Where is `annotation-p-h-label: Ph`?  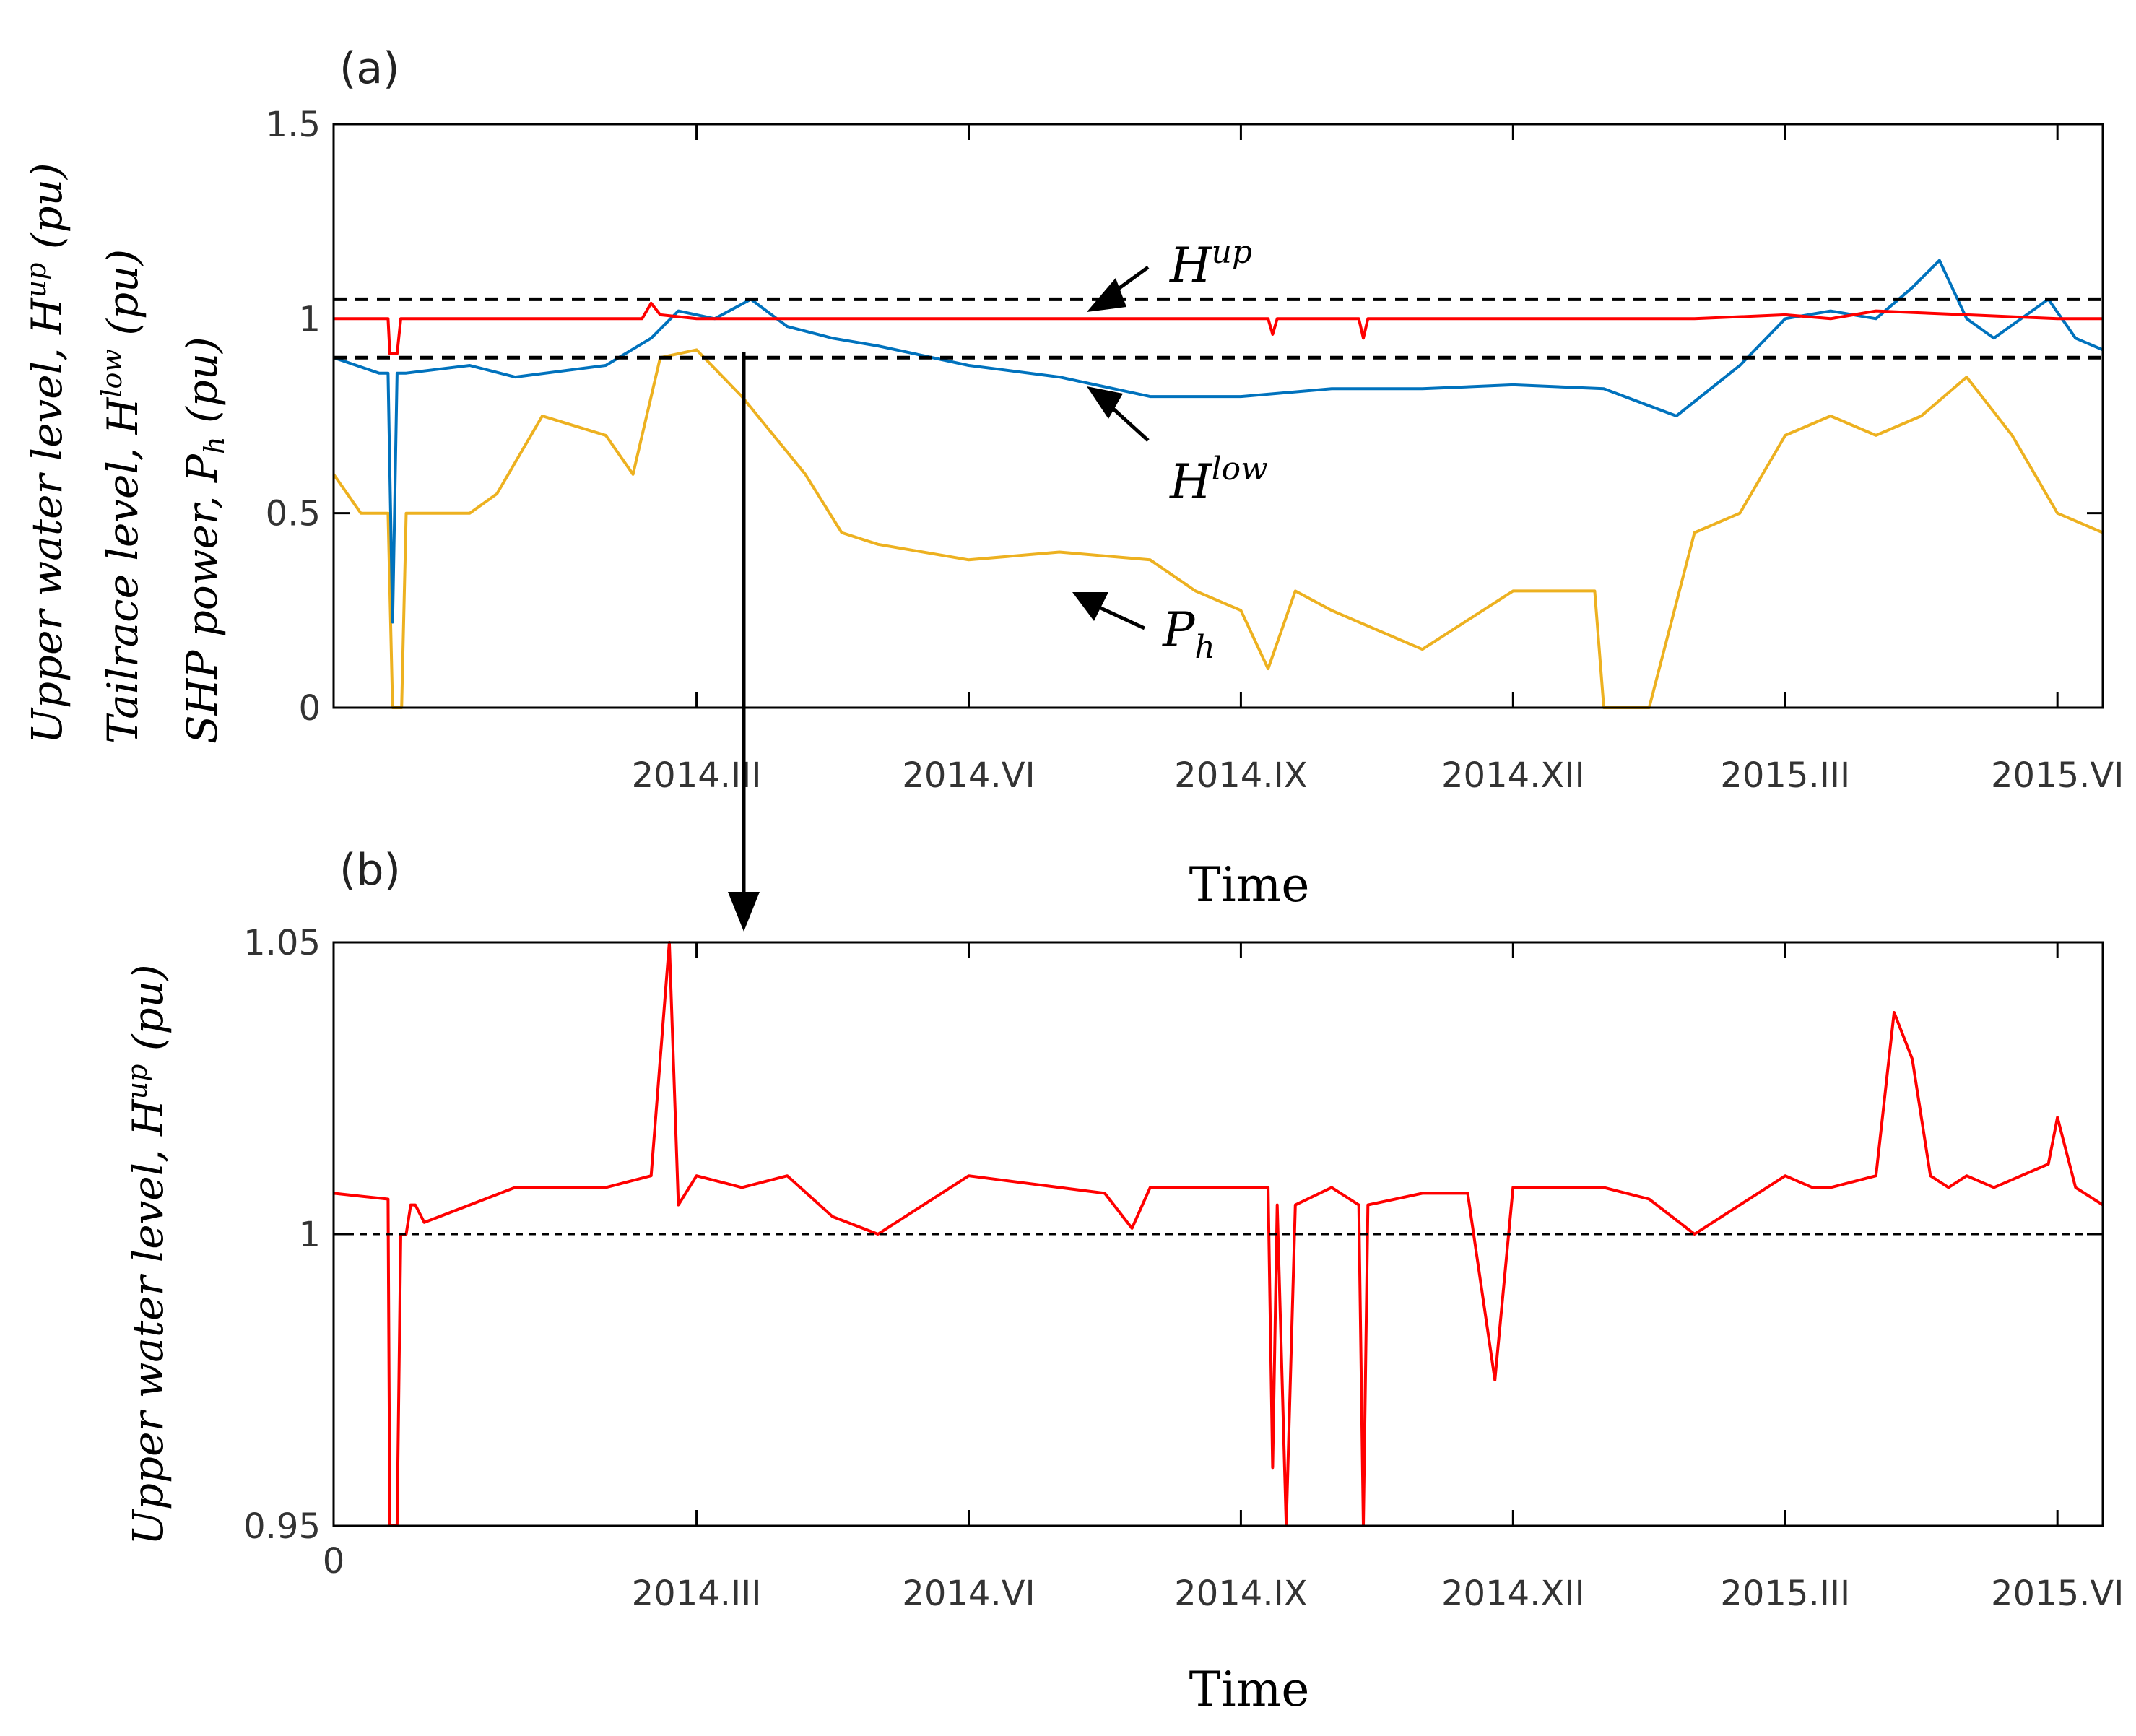
annotation-p-h-label: Ph is located at coordinates (1189, 634).